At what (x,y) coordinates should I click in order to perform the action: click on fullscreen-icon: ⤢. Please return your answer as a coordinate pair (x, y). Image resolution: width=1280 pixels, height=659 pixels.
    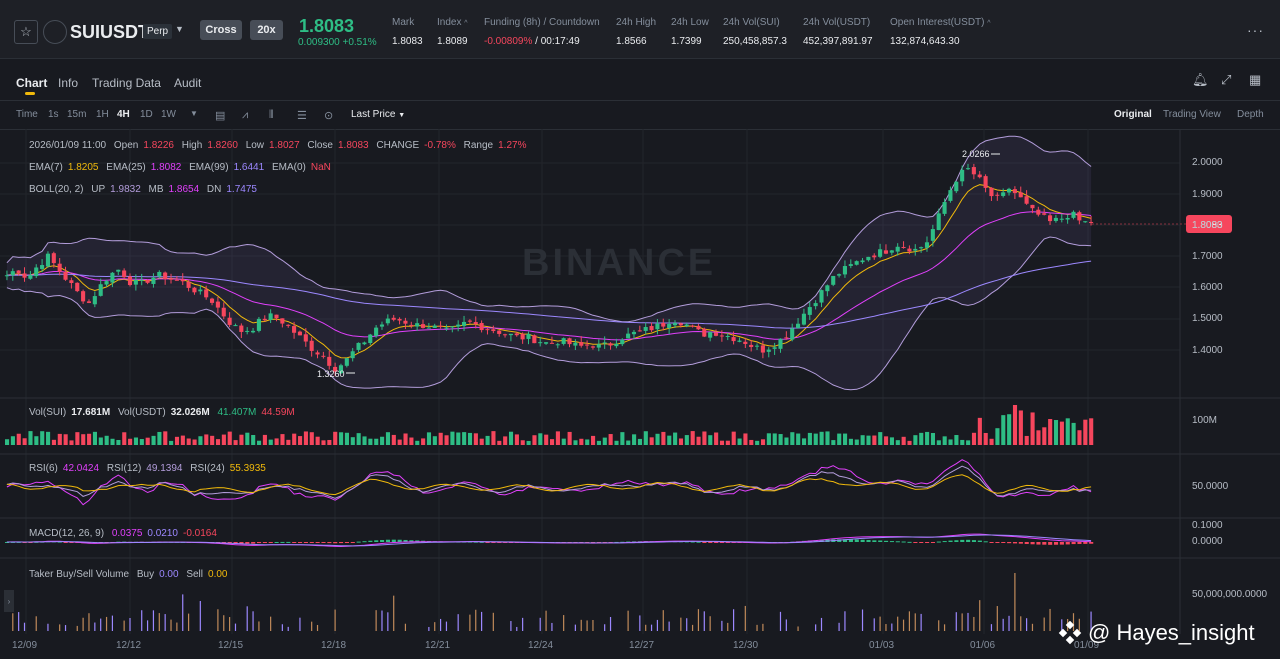
    Looking at the image, I should click on (1226, 79).